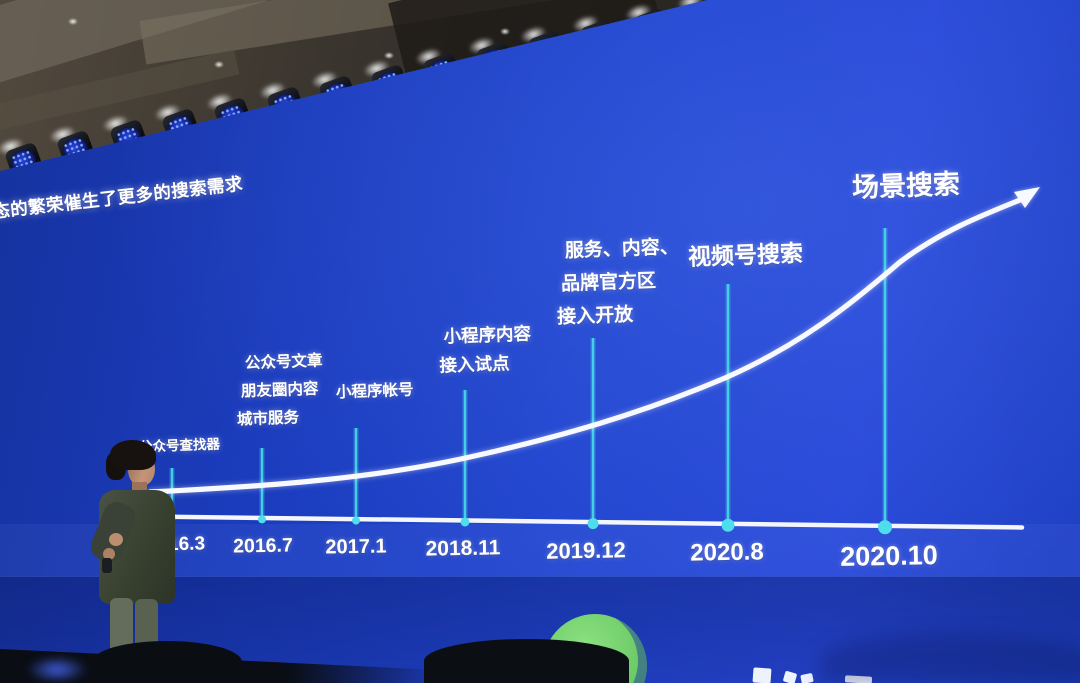 This screenshot has width=1080, height=683. Describe the element at coordinates (540, 550) in the screenshot. I see `screen-date-band` at that location.